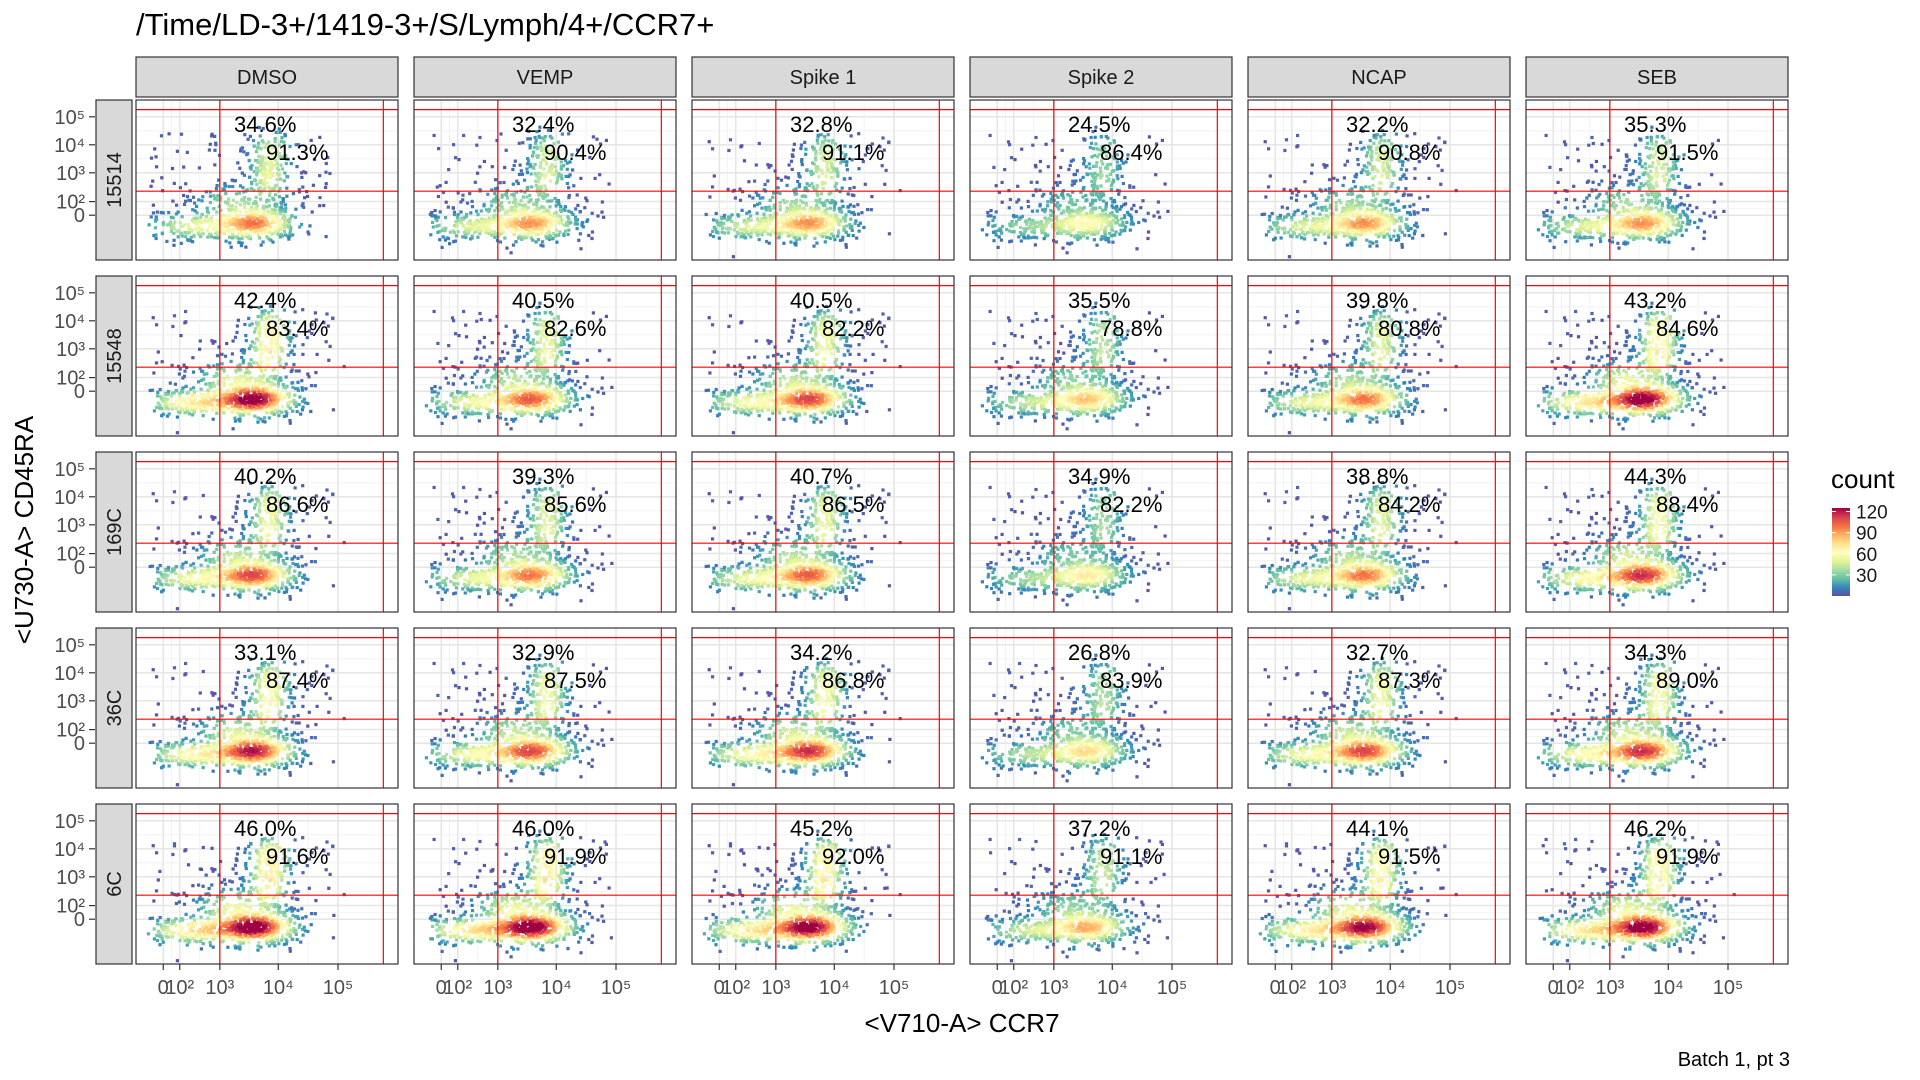 The image size is (1920, 1080). I want to click on facet-panel: 34.3% 89.0%, so click(1657, 708).